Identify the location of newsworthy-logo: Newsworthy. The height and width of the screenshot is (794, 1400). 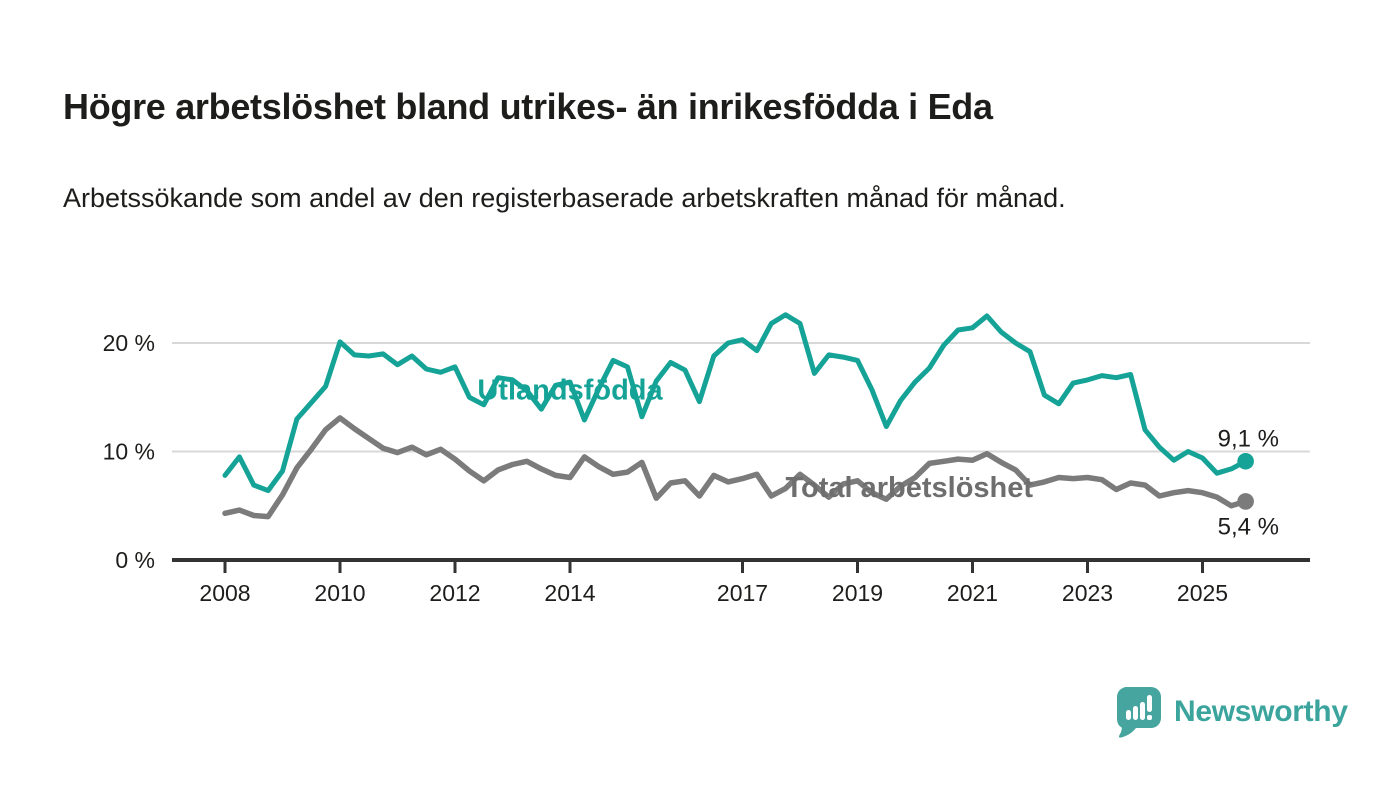
(1232, 712).